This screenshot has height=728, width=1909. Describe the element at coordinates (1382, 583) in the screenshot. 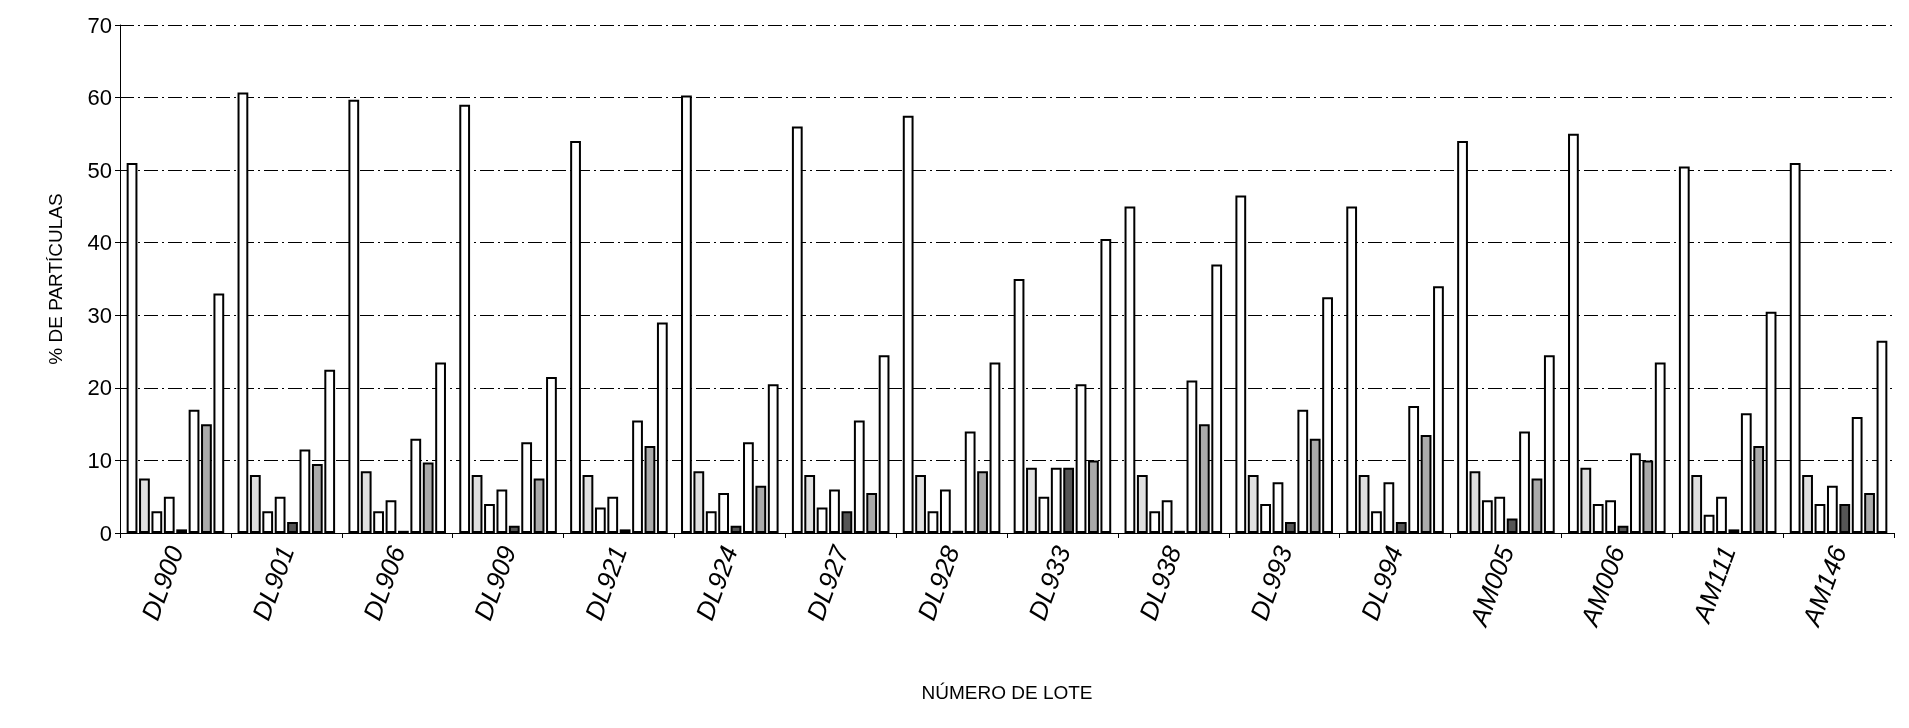

I see `x-tick-label: DL994` at that location.